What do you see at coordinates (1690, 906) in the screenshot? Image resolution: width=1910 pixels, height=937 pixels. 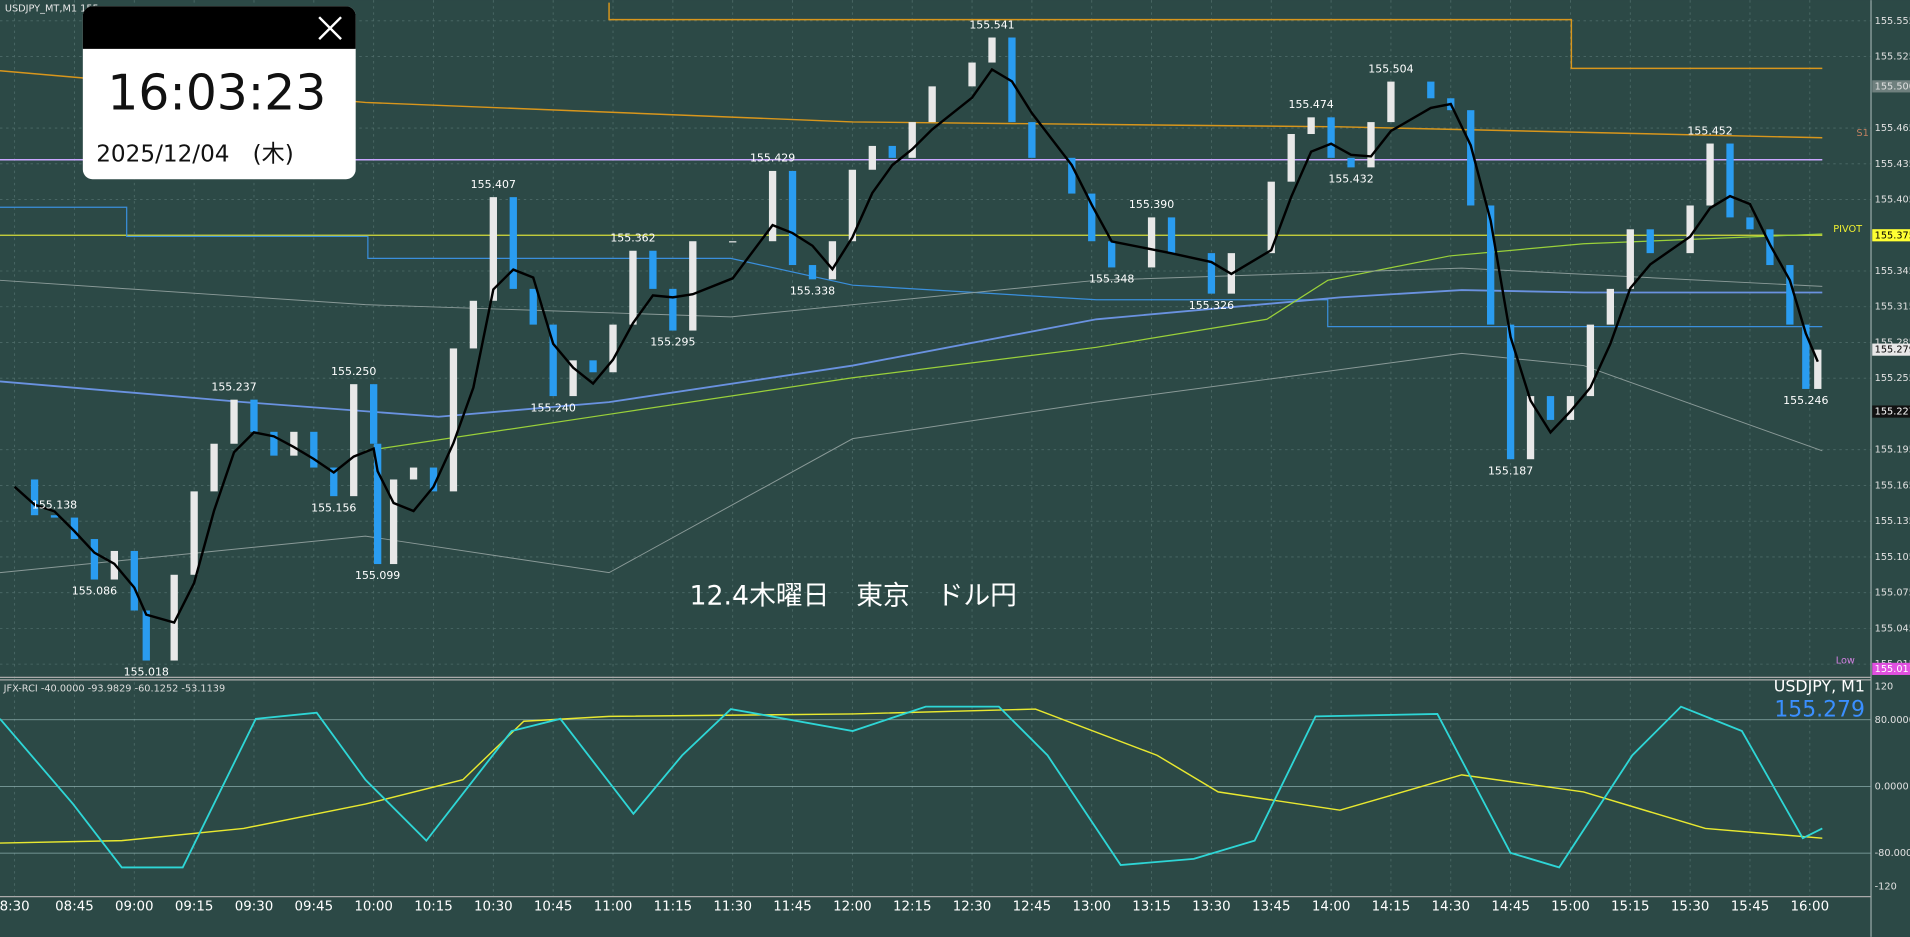 I see `time-label: 15:30` at bounding box center [1690, 906].